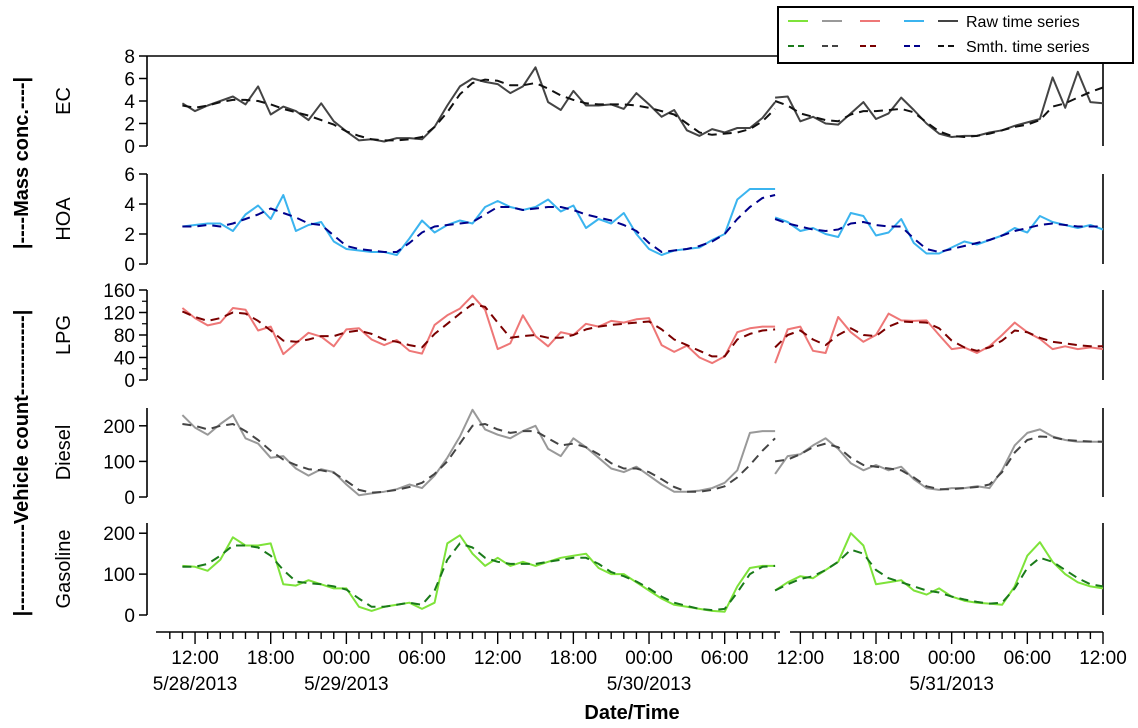 The width and height of the screenshot is (1138, 728). I want to click on x-date-label: 5/30/2013, so click(649, 684).